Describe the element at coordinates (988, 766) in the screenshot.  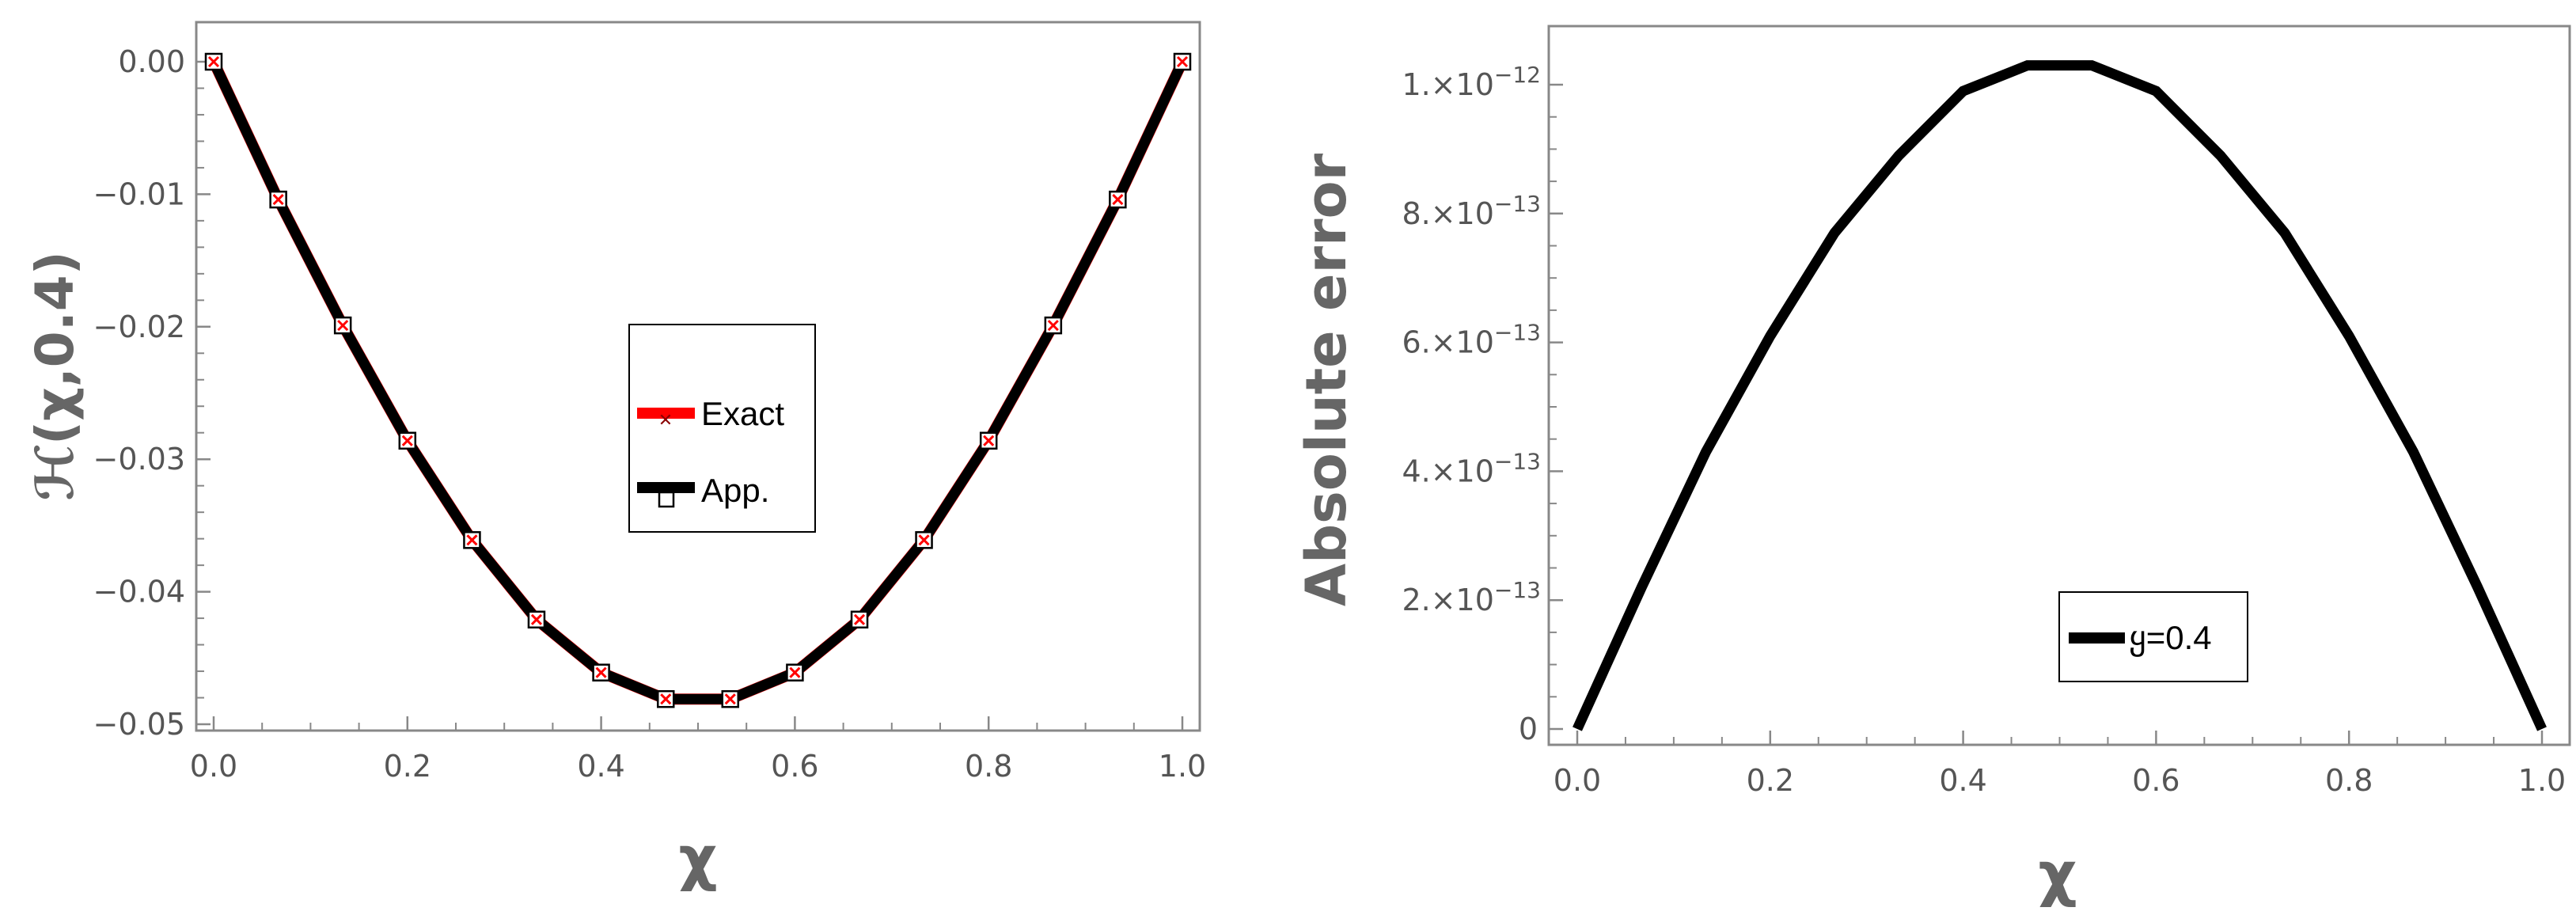
I see `left-x-tick-label: 0.8` at that location.